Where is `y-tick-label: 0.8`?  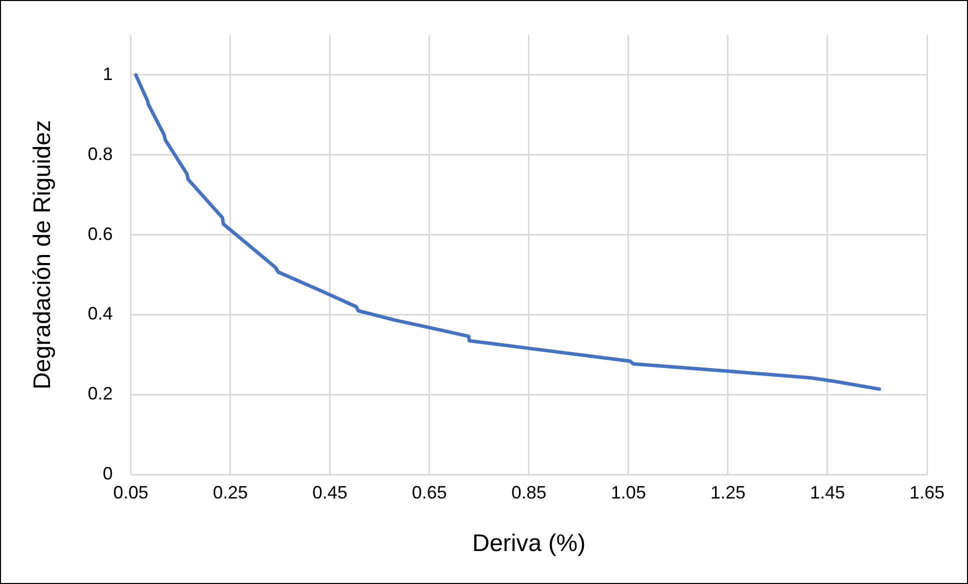 y-tick-label: 0.8 is located at coordinates (100, 154).